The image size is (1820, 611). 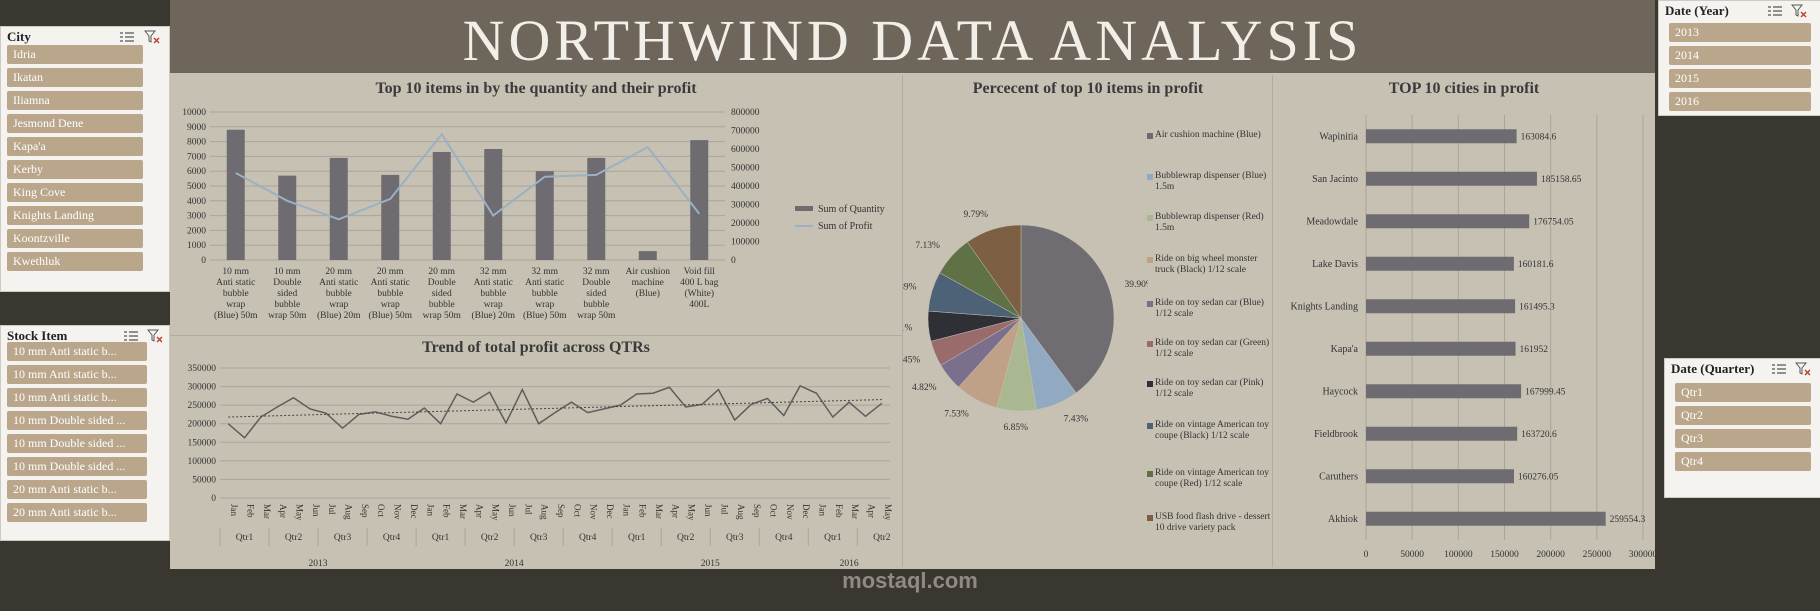 What do you see at coordinates (1212, 348) in the screenshot?
I see `legend-label: Ride on toy sedan car (Green) 1/12 scale` at bounding box center [1212, 348].